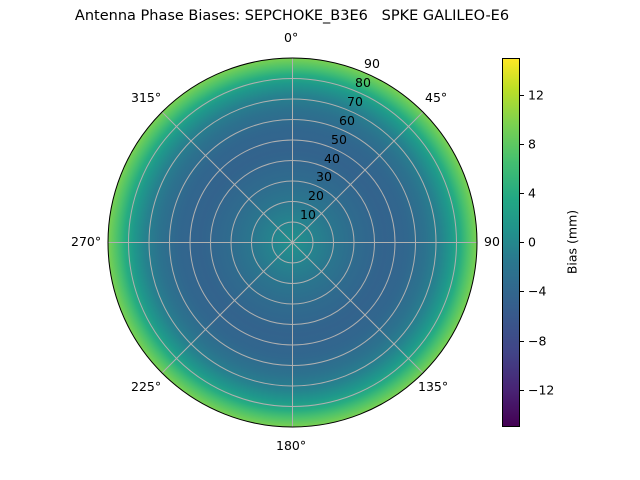 The height and width of the screenshot is (480, 640). I want to click on azimuth-label-225: 225°, so click(146, 386).